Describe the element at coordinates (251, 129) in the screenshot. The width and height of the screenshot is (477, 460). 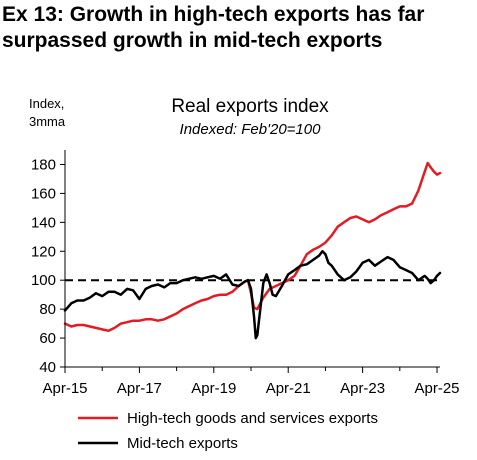
I see `chart-subtitle: Indexed: Feb'20=100` at that location.